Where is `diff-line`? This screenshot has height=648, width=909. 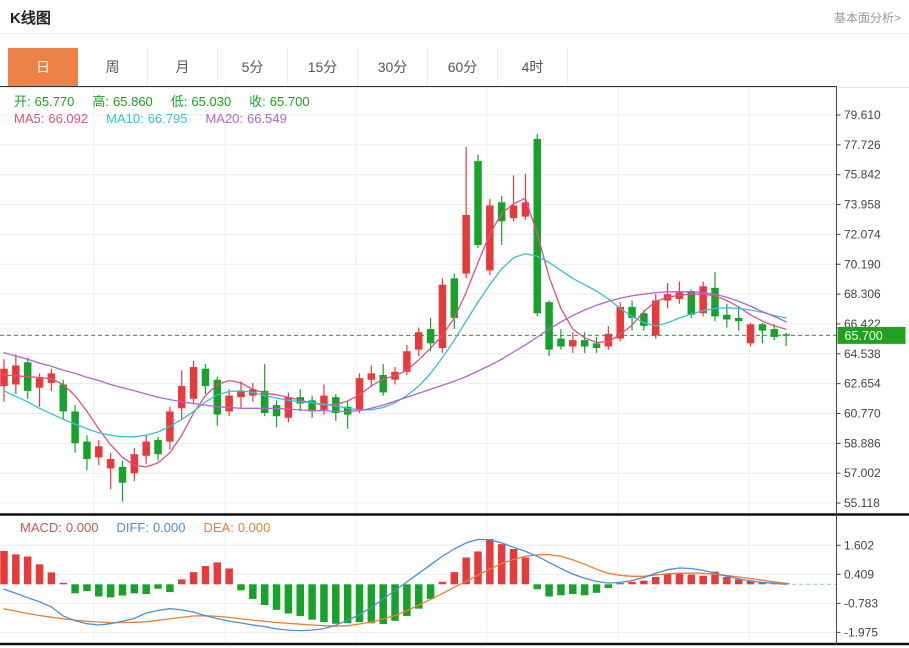
diff-line is located at coordinates (395, 585).